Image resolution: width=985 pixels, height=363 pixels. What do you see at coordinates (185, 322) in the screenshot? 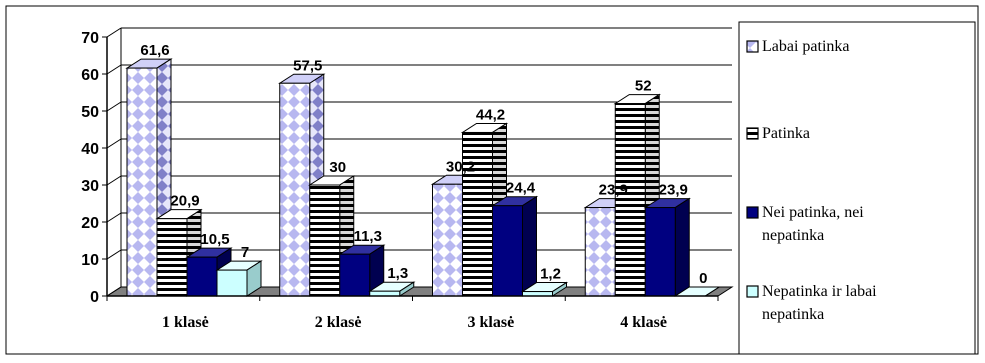
I see `x-tick-label: 1 klasė` at bounding box center [185, 322].